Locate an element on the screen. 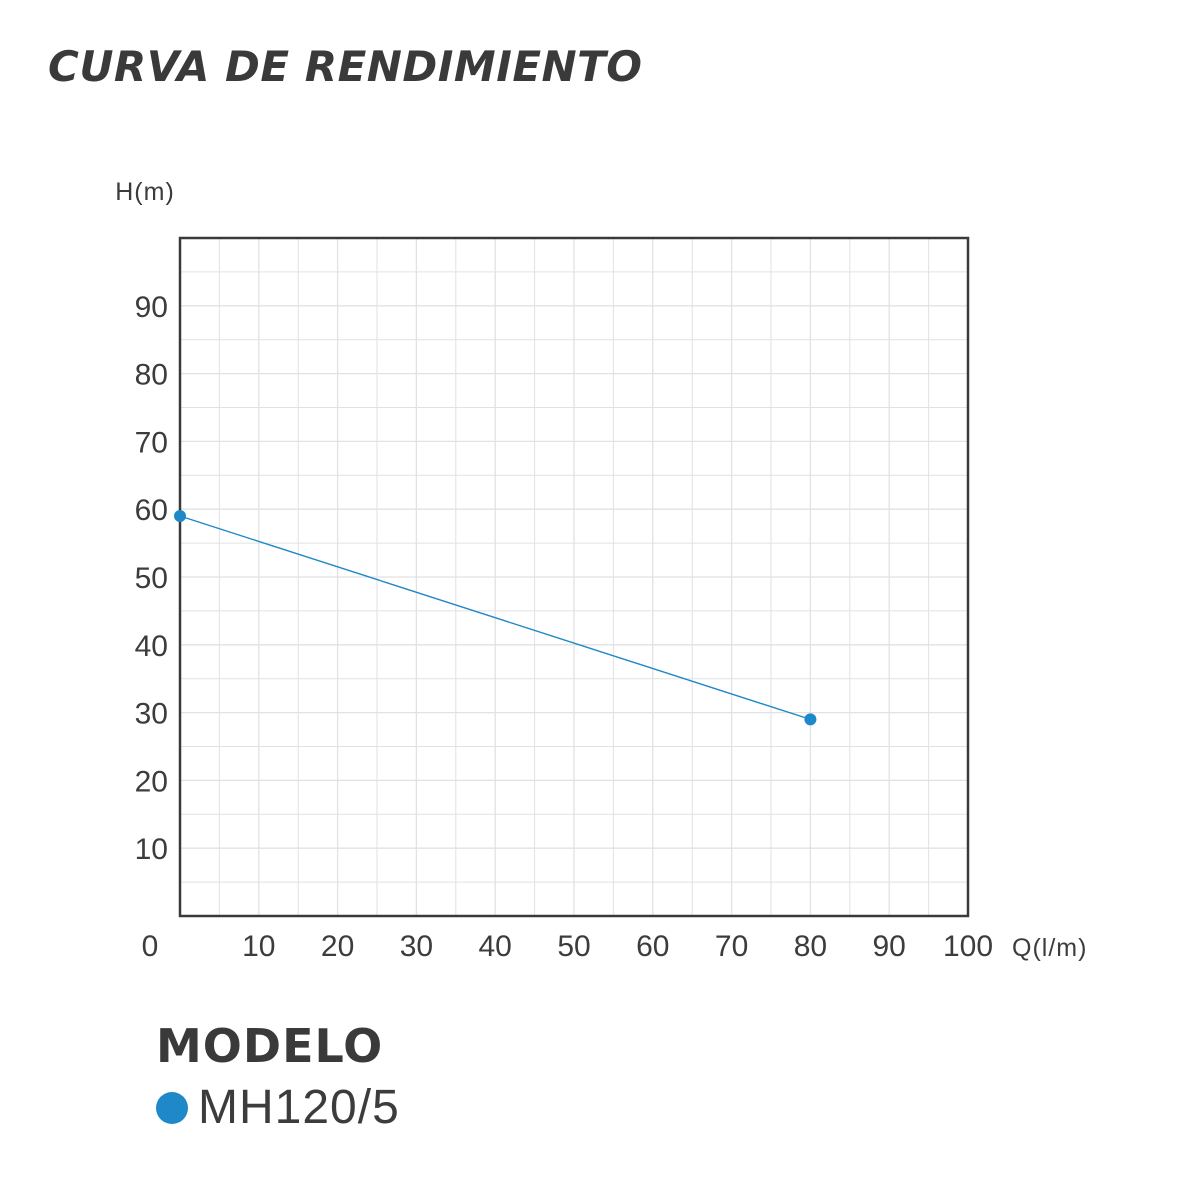 This screenshot has width=1200, height=1200. x-tick-label: 30 is located at coordinates (416, 946).